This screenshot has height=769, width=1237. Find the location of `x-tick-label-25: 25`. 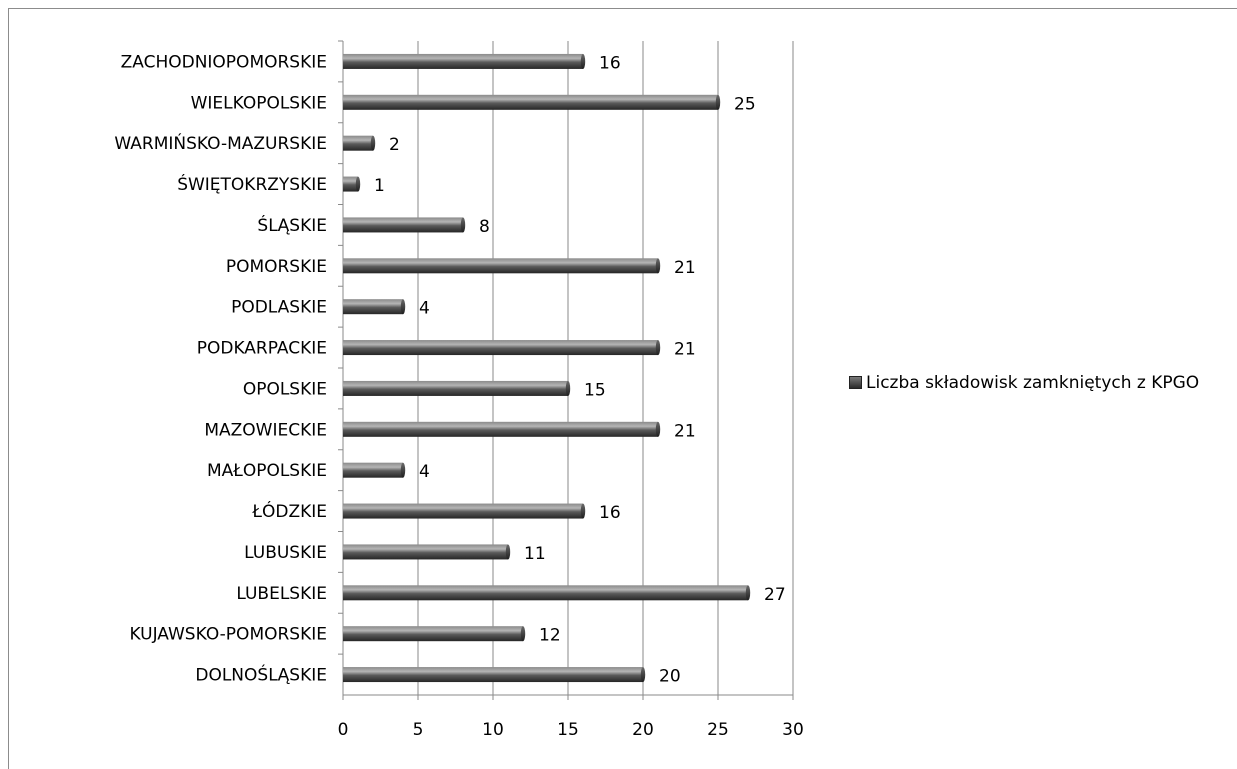

x-tick-label-25: 25 is located at coordinates (718, 730).